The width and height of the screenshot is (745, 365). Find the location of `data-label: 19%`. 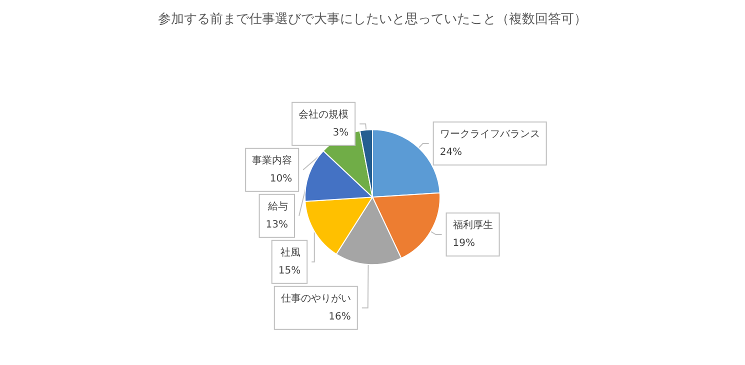

data-label: 19% is located at coordinates (464, 244).